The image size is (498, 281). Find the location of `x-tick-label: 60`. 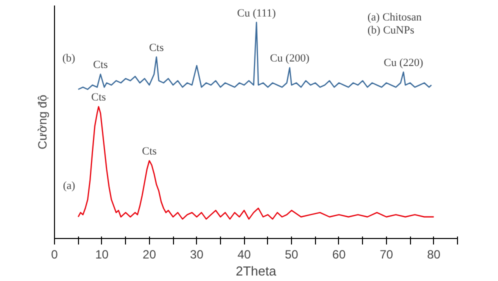

x-tick-label: 60 is located at coordinates (339, 255).